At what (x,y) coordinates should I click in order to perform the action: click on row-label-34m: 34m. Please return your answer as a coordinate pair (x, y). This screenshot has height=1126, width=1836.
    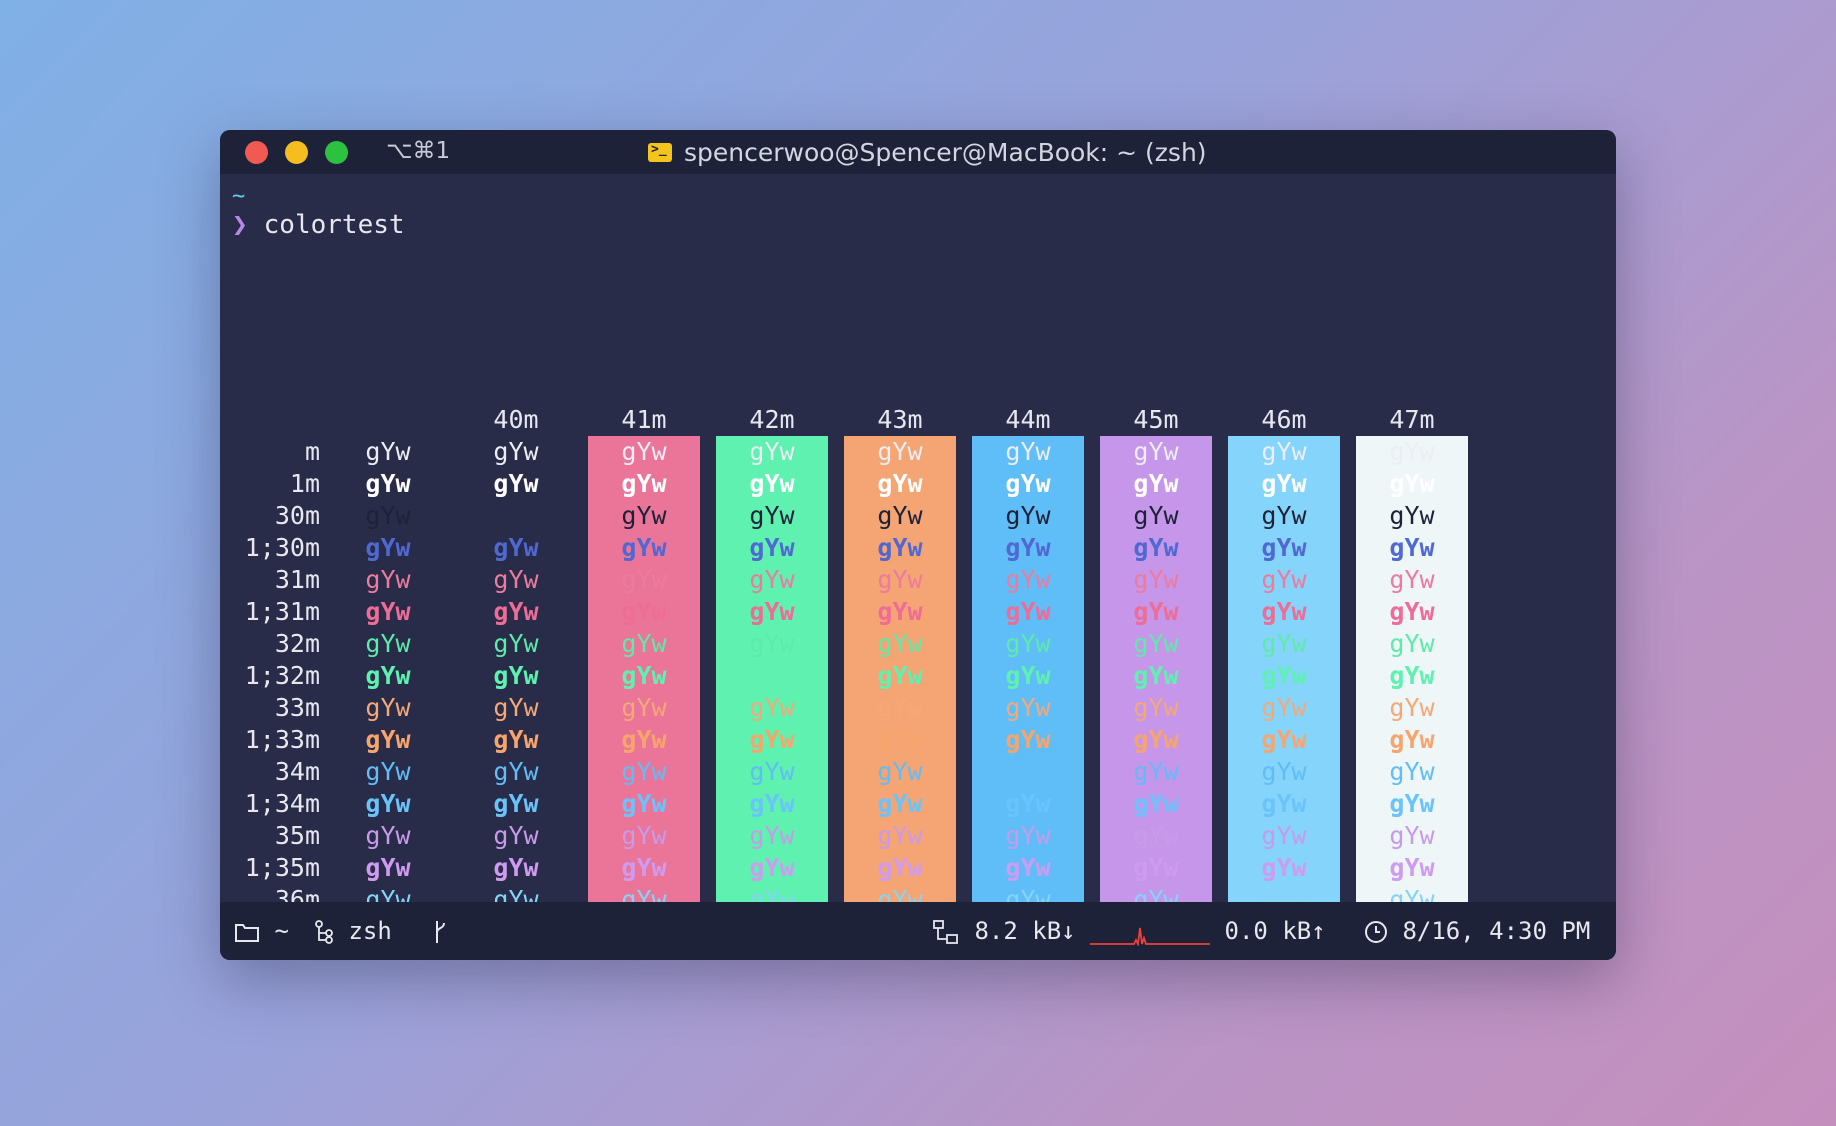
    Looking at the image, I should click on (297, 771).